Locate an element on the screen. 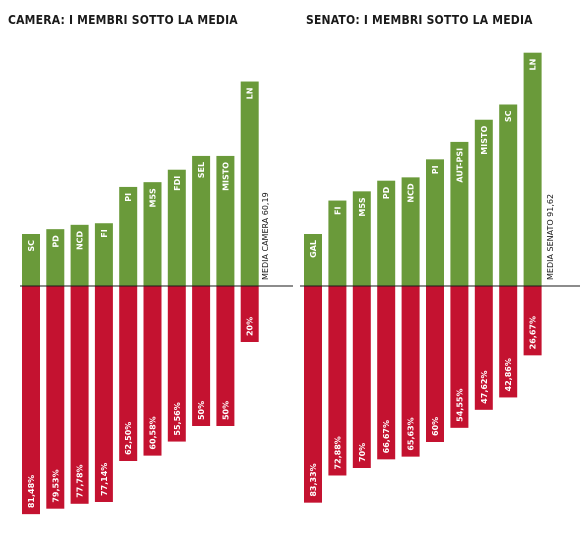 The width and height of the screenshot is (586, 549). senato-category-label: PI is located at coordinates (435, 169).